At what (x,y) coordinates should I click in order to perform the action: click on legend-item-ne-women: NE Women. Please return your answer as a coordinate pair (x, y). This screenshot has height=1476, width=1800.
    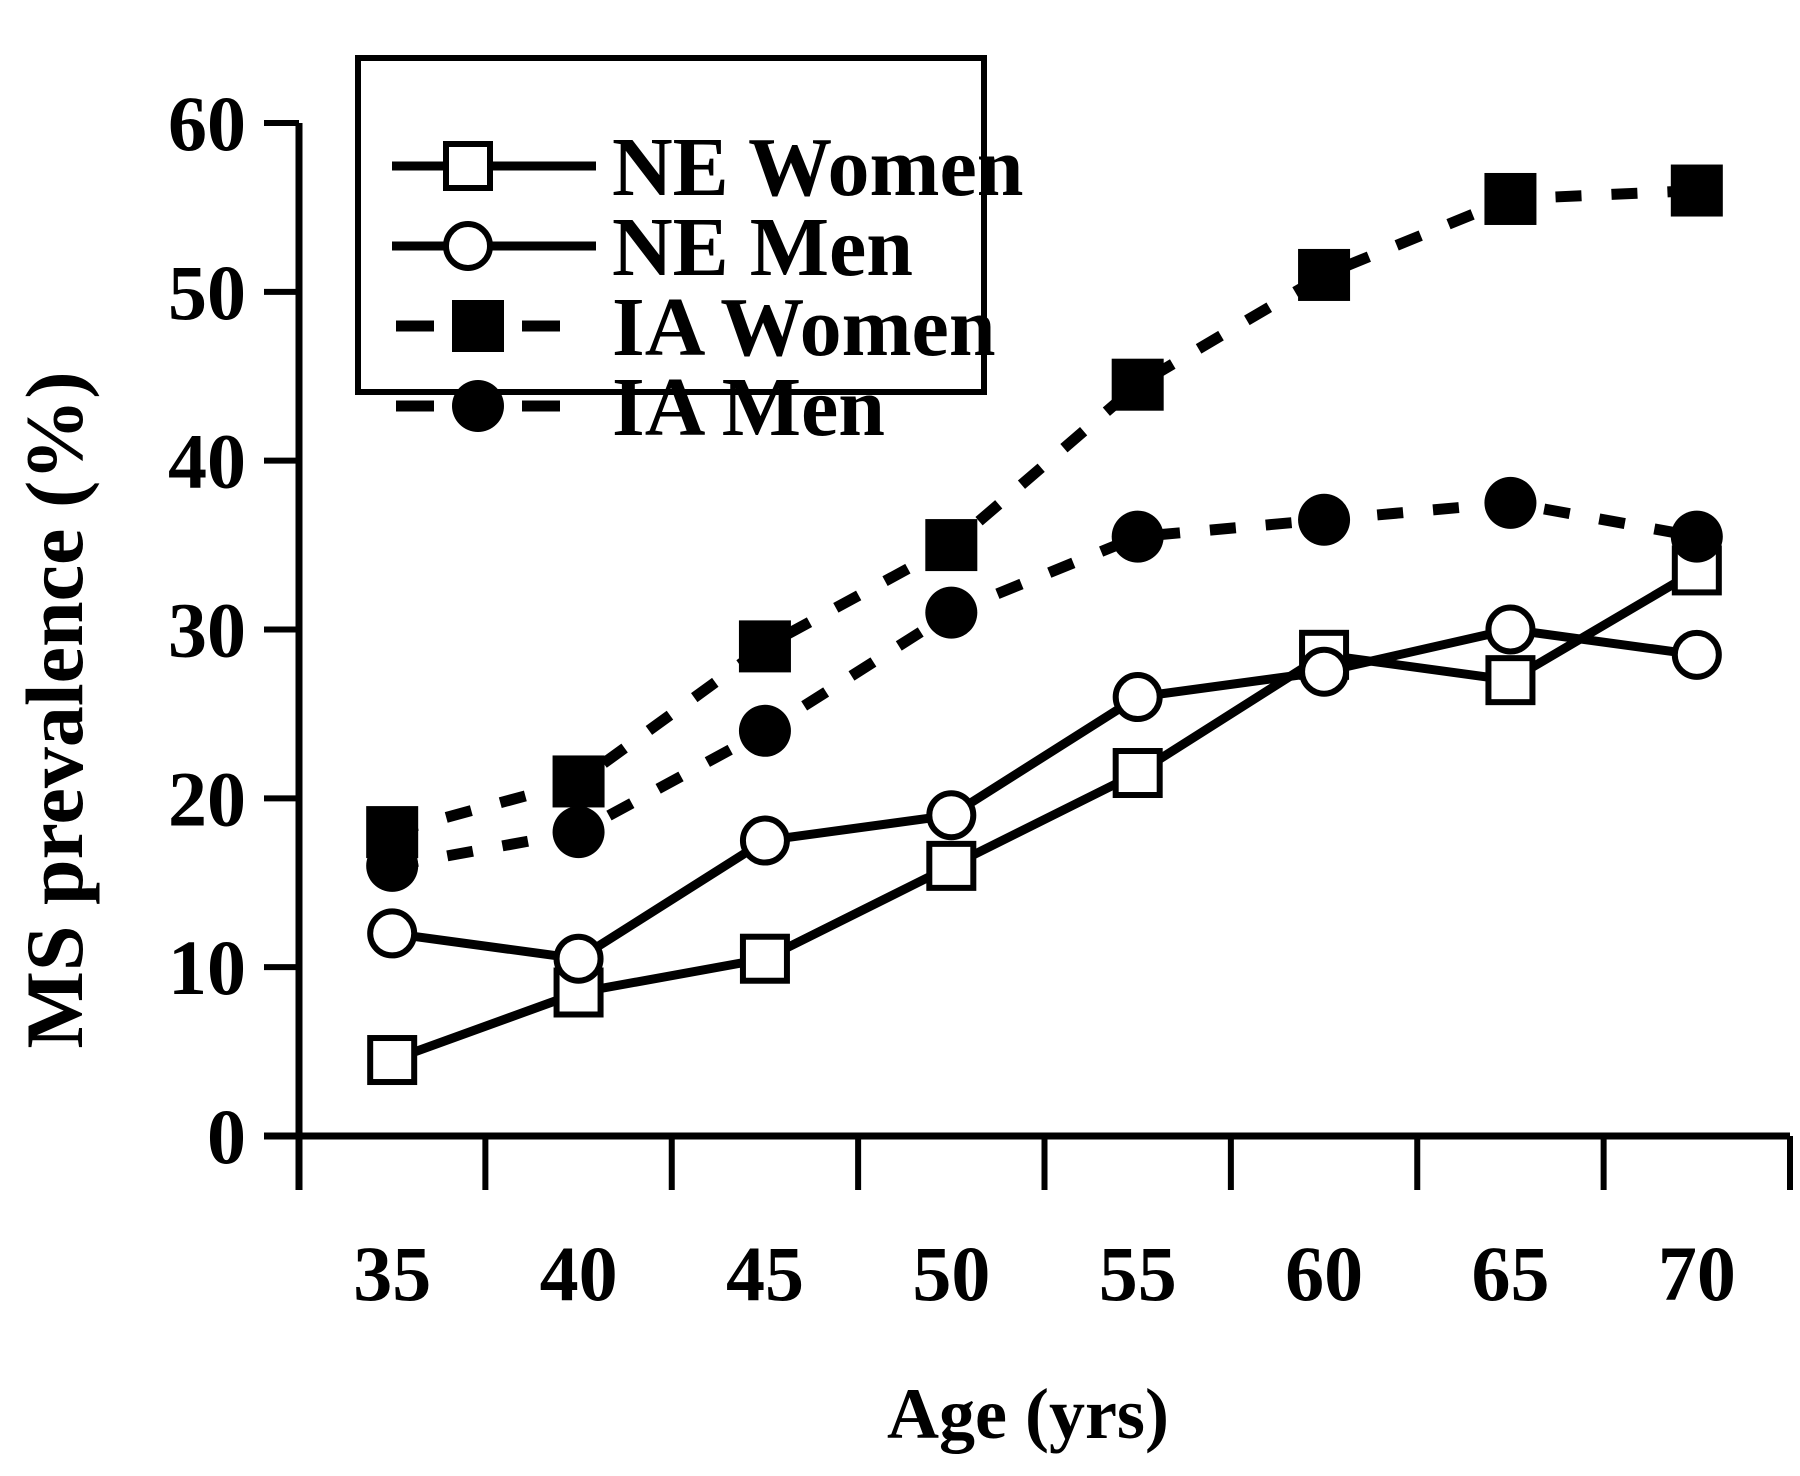
    Looking at the image, I should click on (708, 167).